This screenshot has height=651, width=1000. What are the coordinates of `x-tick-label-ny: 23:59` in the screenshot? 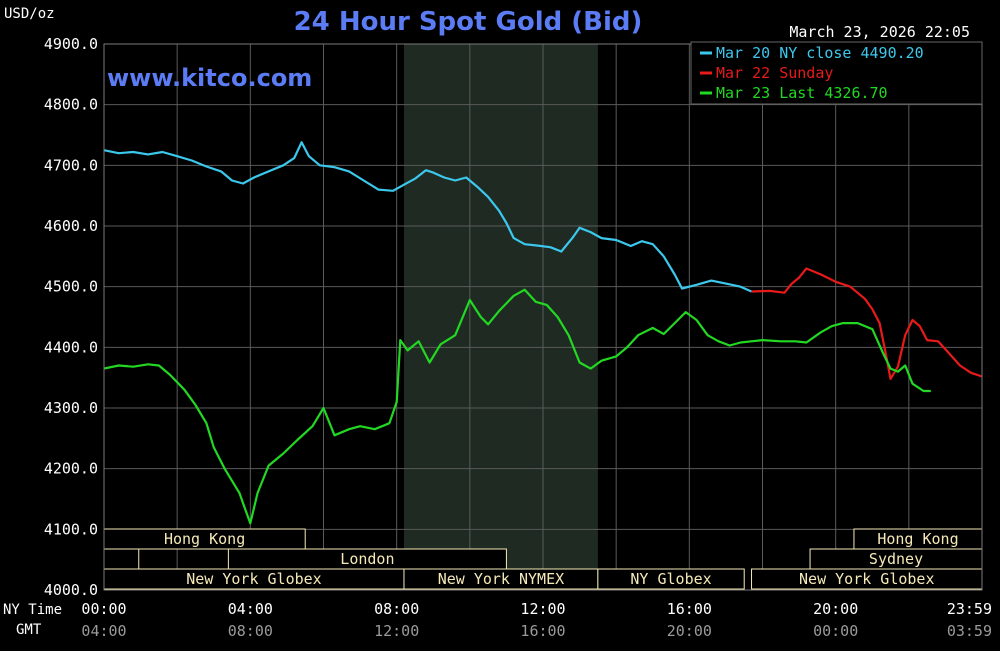 It's located at (969, 609).